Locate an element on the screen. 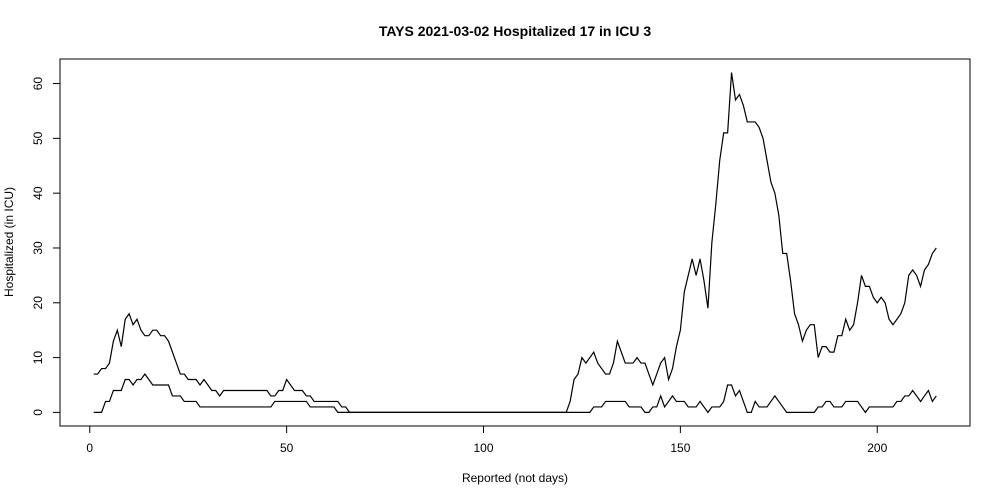 Image resolution: width=1000 pixels, height=500 pixels. y-axis-label: Hospitalized (in ICU) is located at coordinates (9, 242).